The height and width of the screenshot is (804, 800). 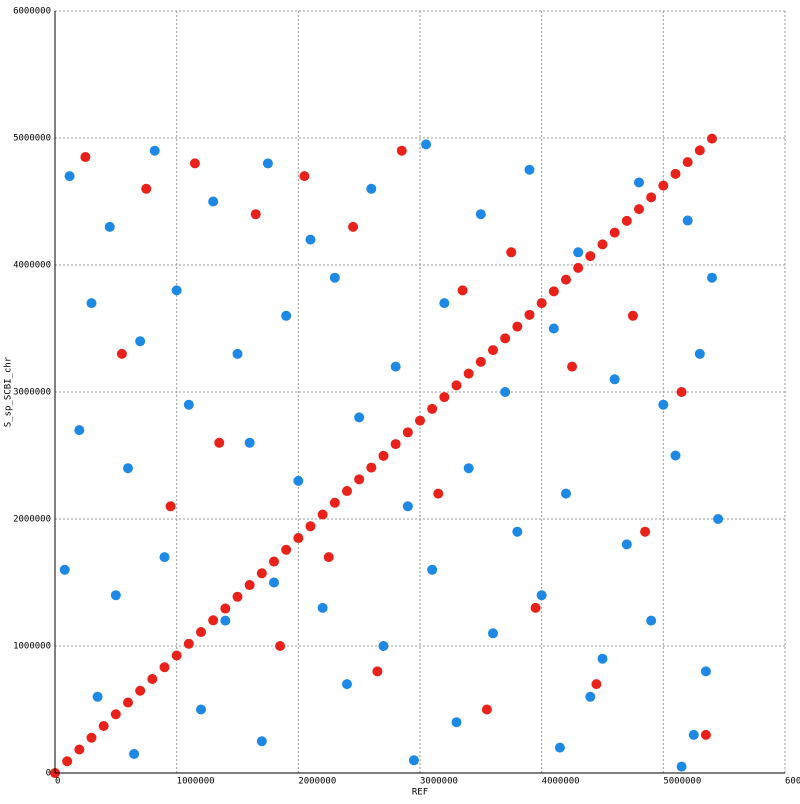 I want to click on y-axis-label: S_sp_SCBI_chr, so click(x=9, y=391).